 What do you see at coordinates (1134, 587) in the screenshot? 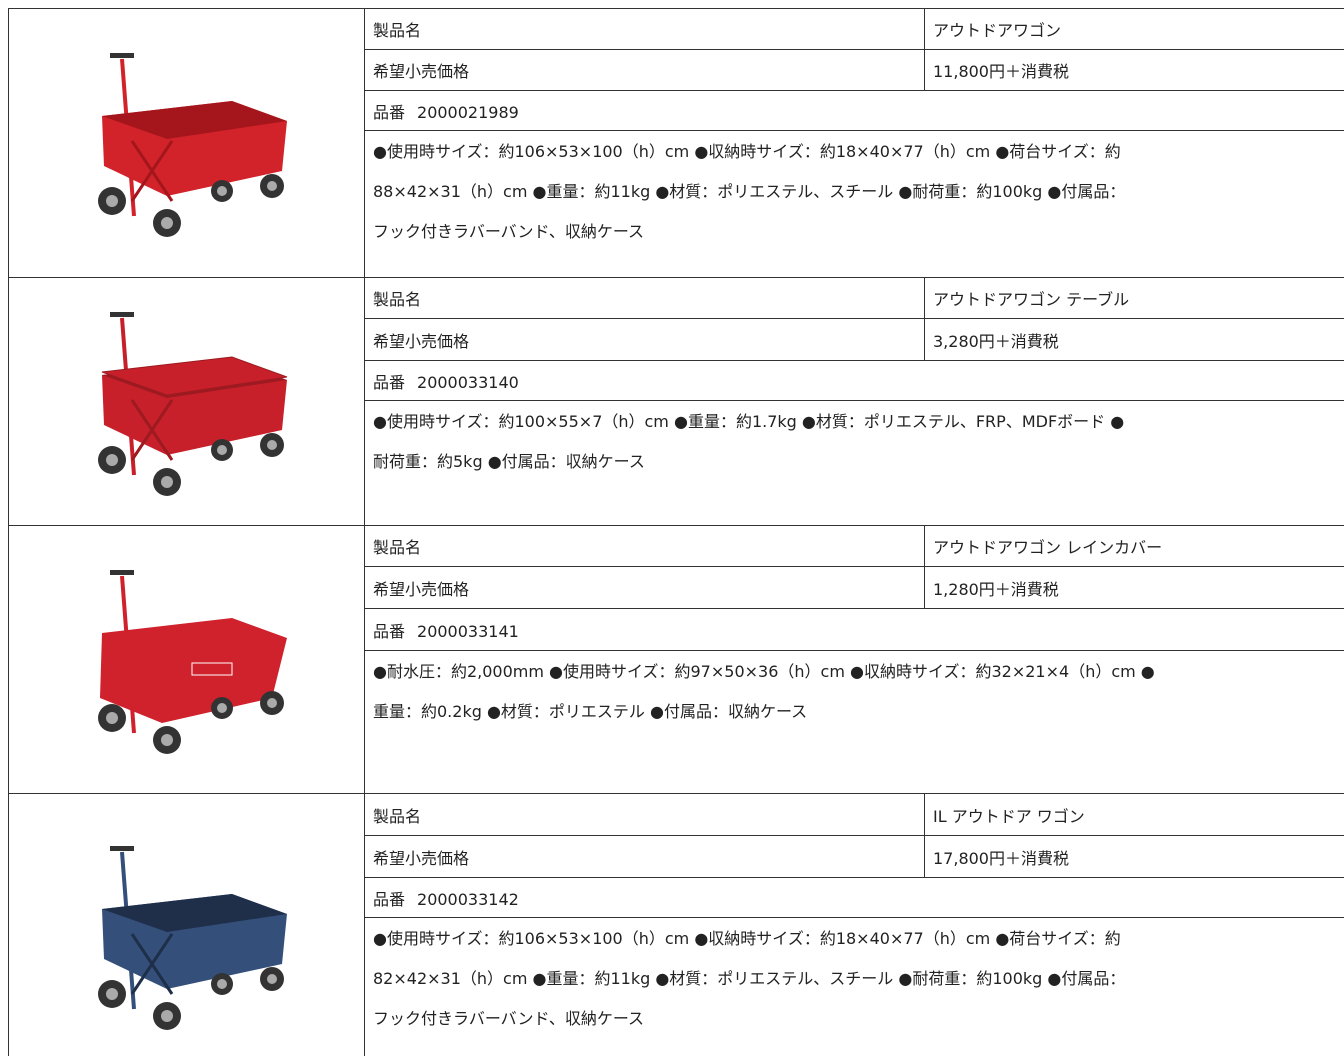
I see `value: 1,280円＋消費税` at bounding box center [1134, 587].